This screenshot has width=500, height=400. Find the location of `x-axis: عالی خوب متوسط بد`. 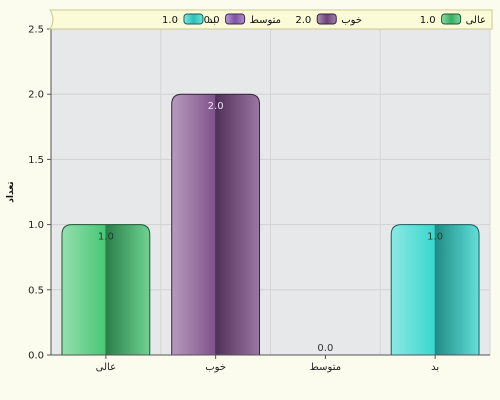

x-axis: عالی خوب متوسط بد is located at coordinates (270, 363).